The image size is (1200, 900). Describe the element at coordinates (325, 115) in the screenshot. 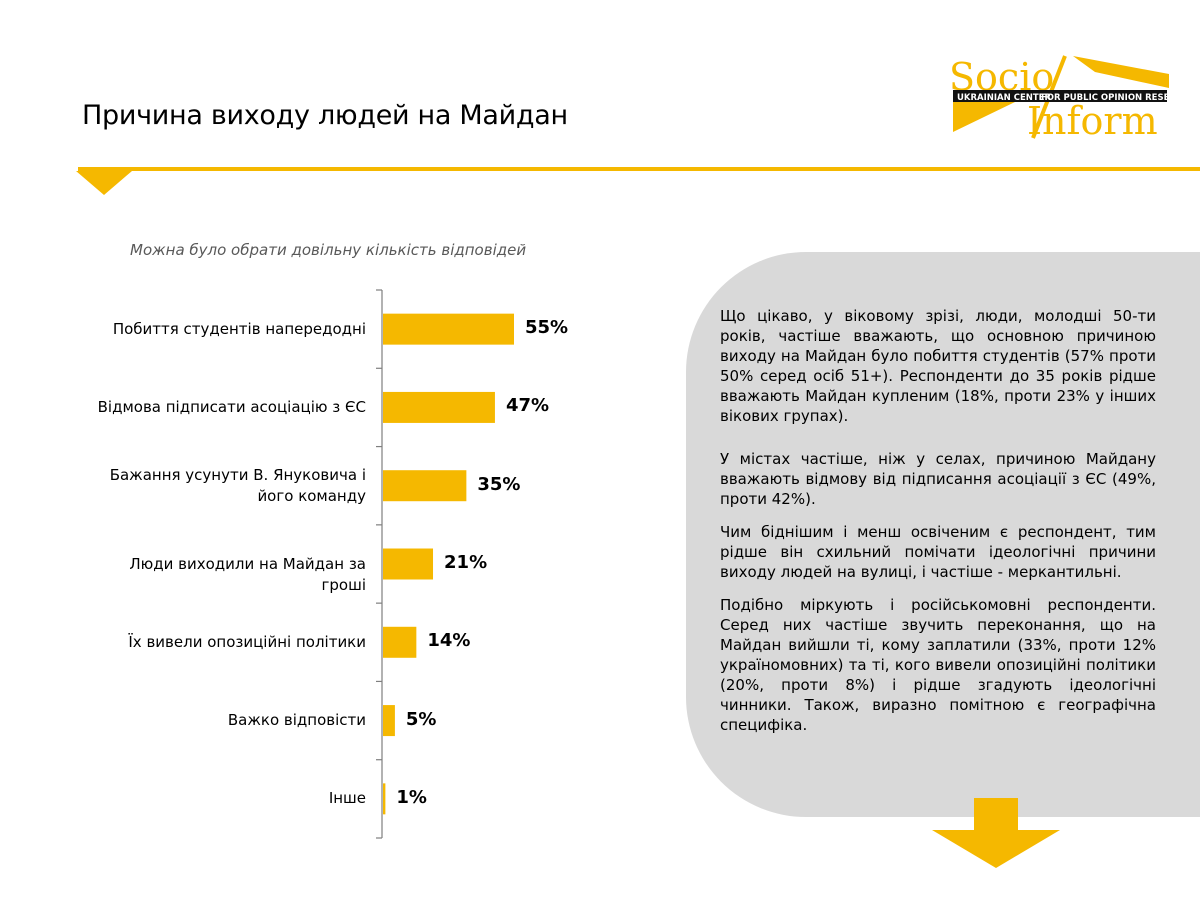

I see `page-title: Причина виходу людей на Майдан` at that location.